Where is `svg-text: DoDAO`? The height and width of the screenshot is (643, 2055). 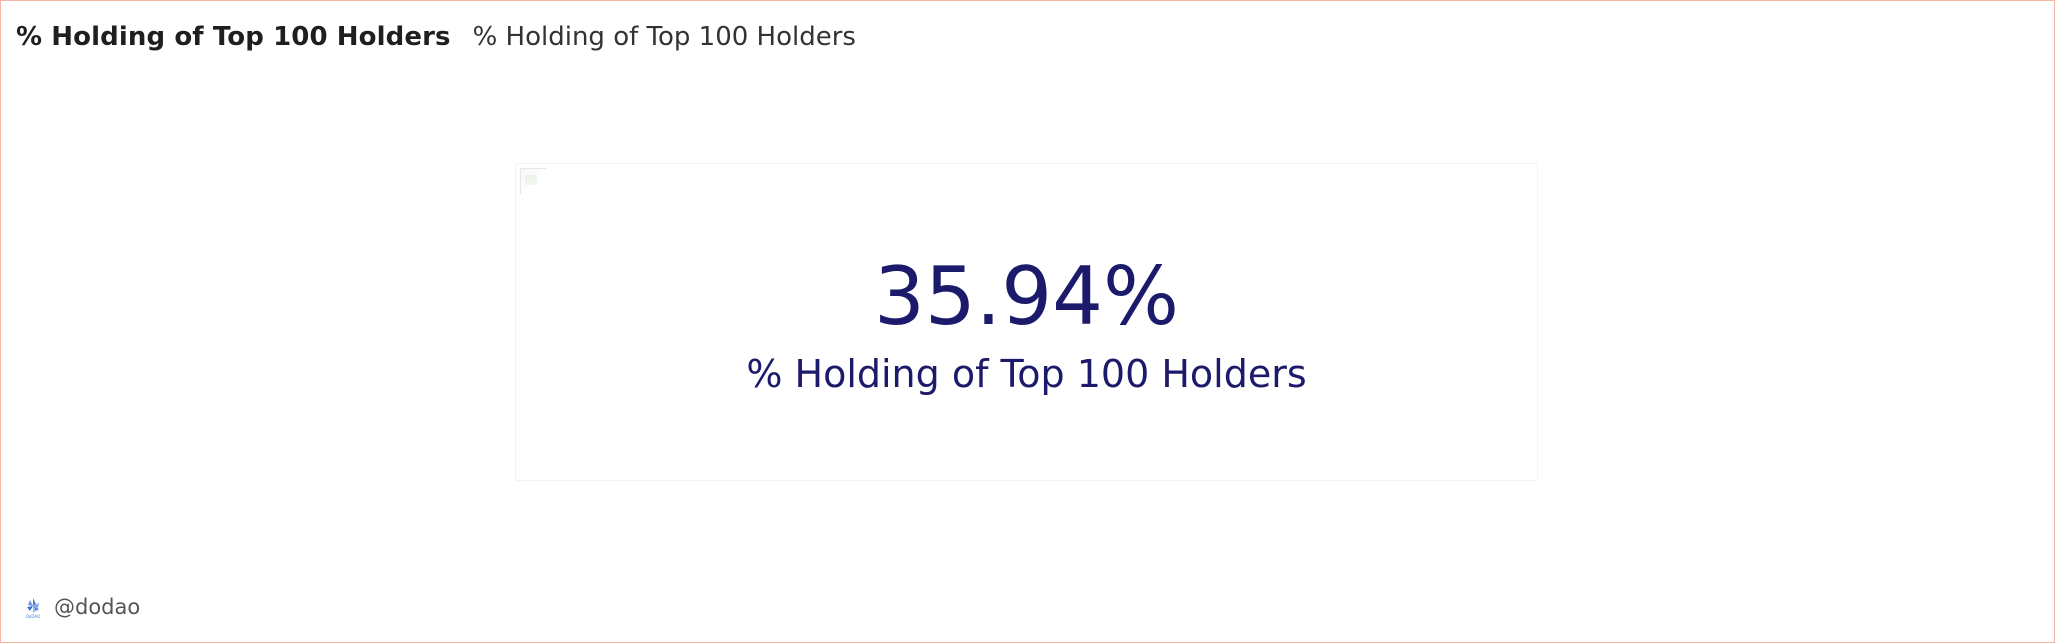
svg-text: DoDAO is located at coordinates (33, 616).